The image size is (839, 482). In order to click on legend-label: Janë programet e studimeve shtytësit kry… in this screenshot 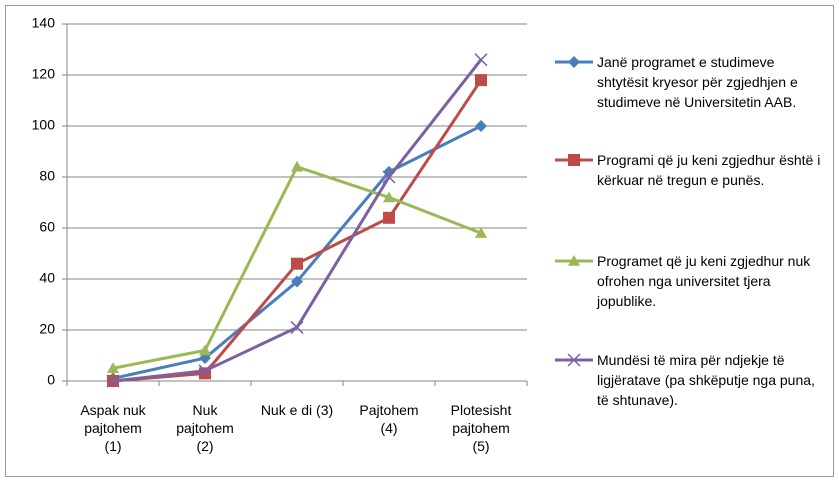, I will do `click(697, 82)`.